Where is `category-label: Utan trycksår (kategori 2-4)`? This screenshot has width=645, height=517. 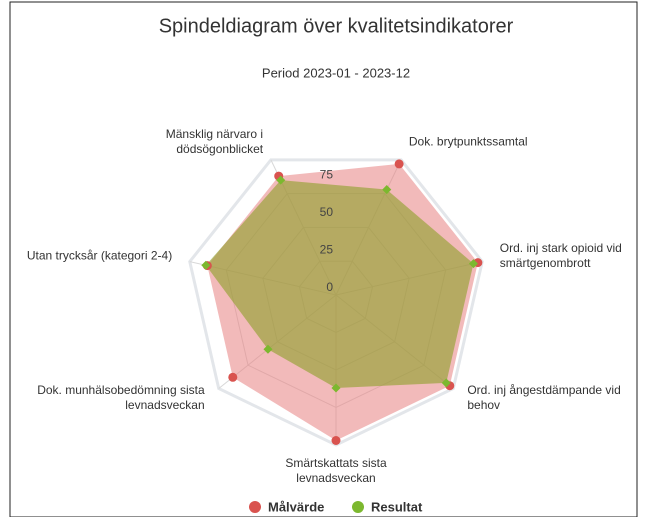
category-label: Utan trycksår (kategori 2-4) is located at coordinates (99, 255).